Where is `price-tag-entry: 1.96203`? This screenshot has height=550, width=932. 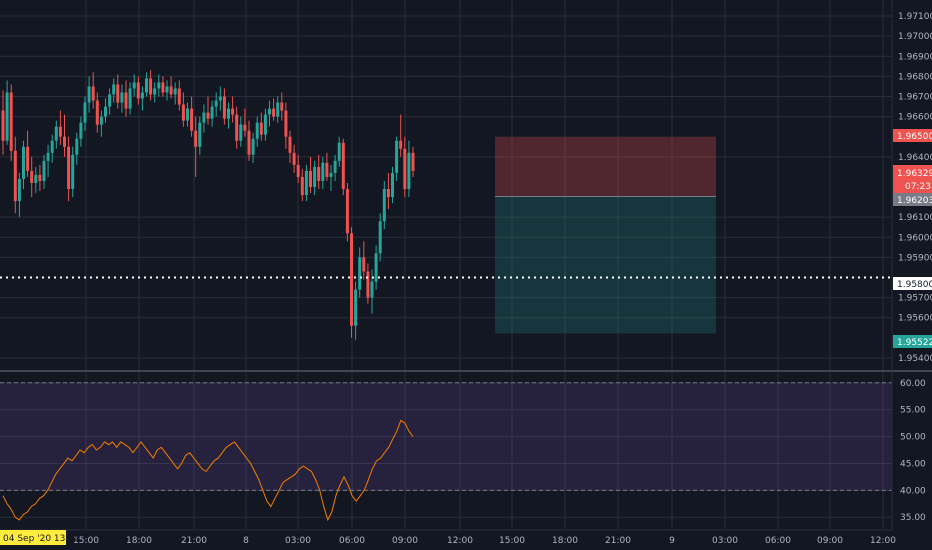 price-tag-entry: 1.96203 is located at coordinates (912, 199).